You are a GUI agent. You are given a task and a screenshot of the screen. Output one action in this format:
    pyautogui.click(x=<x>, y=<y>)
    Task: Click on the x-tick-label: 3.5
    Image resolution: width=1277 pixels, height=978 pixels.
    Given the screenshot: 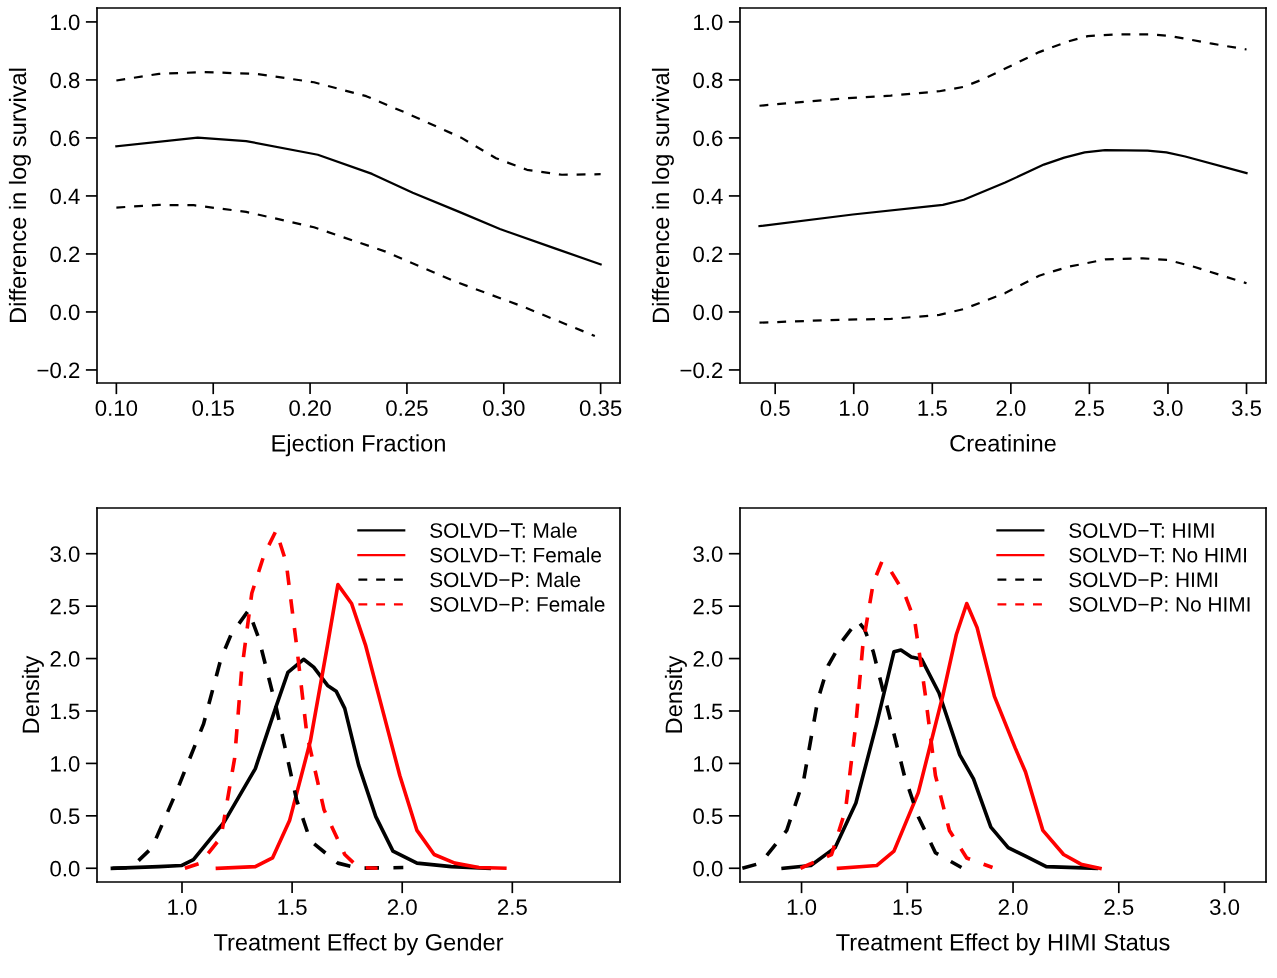 What is the action you would take?
    pyautogui.click(x=1246, y=408)
    